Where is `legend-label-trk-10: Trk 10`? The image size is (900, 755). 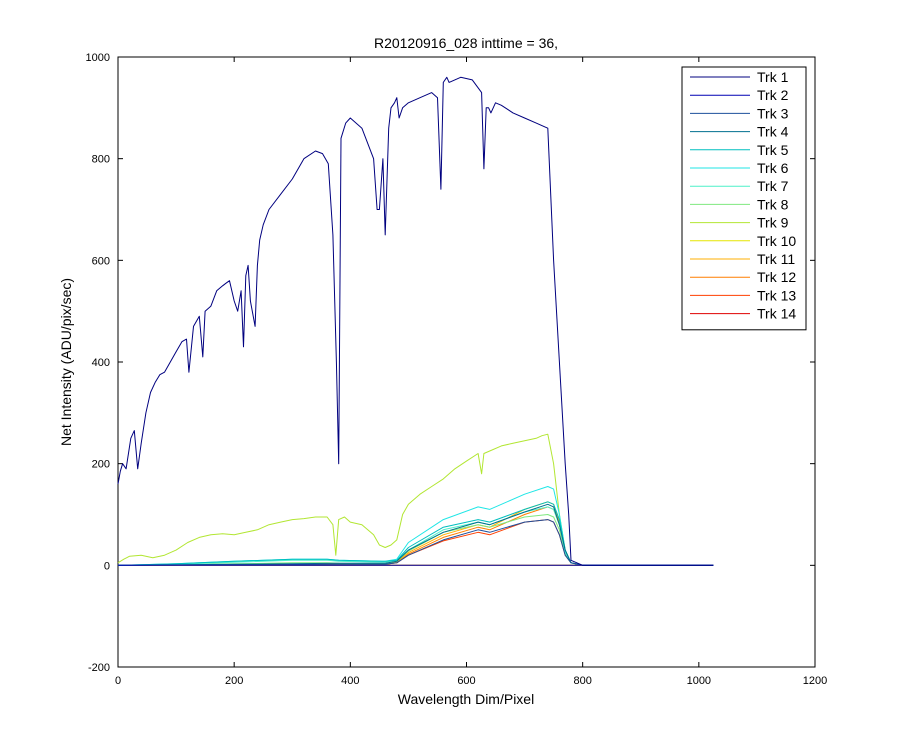 legend-label-trk-10: Trk 10 is located at coordinates (776, 241).